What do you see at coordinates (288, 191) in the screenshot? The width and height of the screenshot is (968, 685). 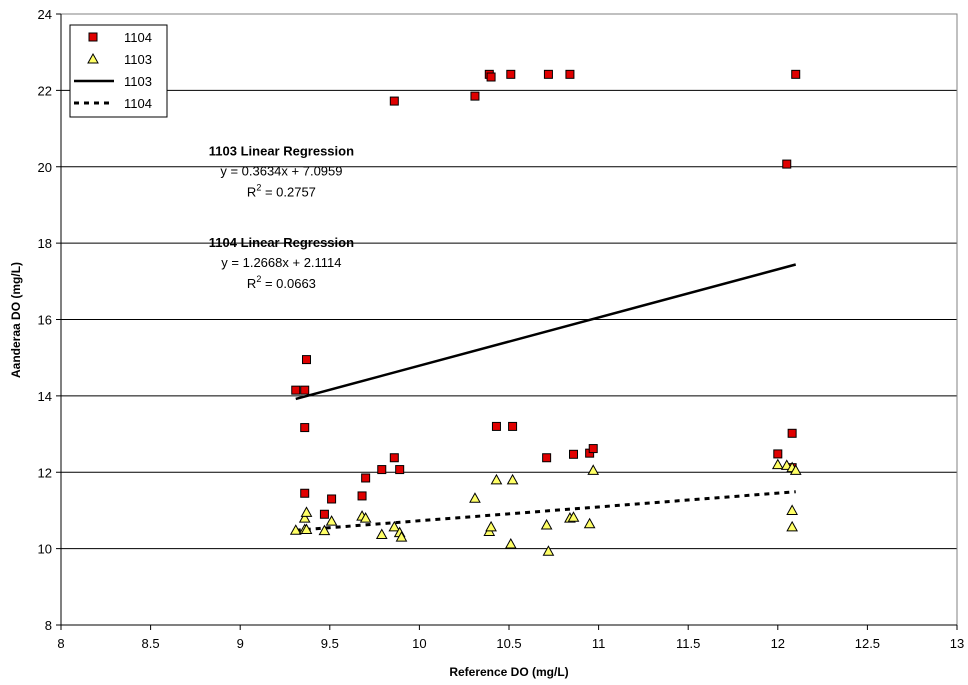 I see `annotation-r2-value-0: = 0.2757` at bounding box center [288, 191].